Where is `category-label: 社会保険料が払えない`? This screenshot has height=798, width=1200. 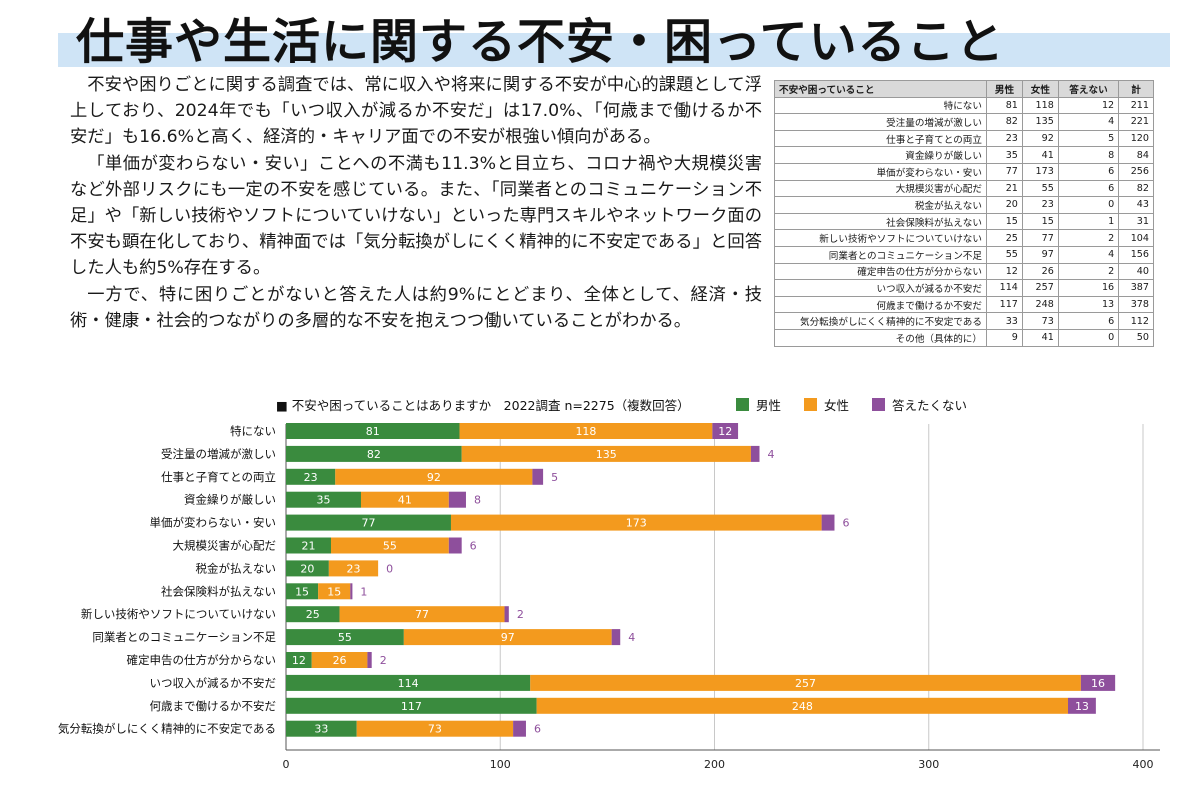 category-label: 社会保険料が払えない is located at coordinates (218, 591).